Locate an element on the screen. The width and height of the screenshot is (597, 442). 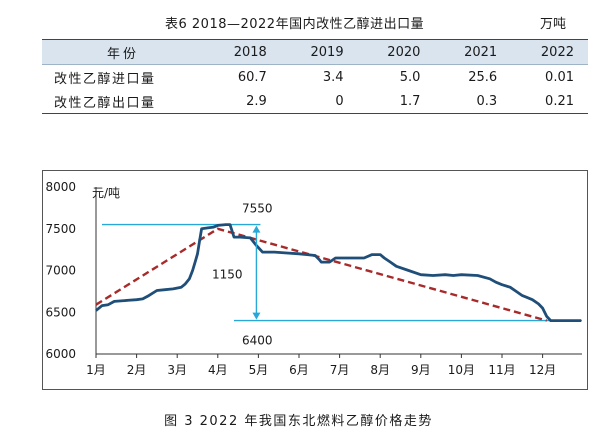
x-tick-label: 5月 is located at coordinates (259, 370).